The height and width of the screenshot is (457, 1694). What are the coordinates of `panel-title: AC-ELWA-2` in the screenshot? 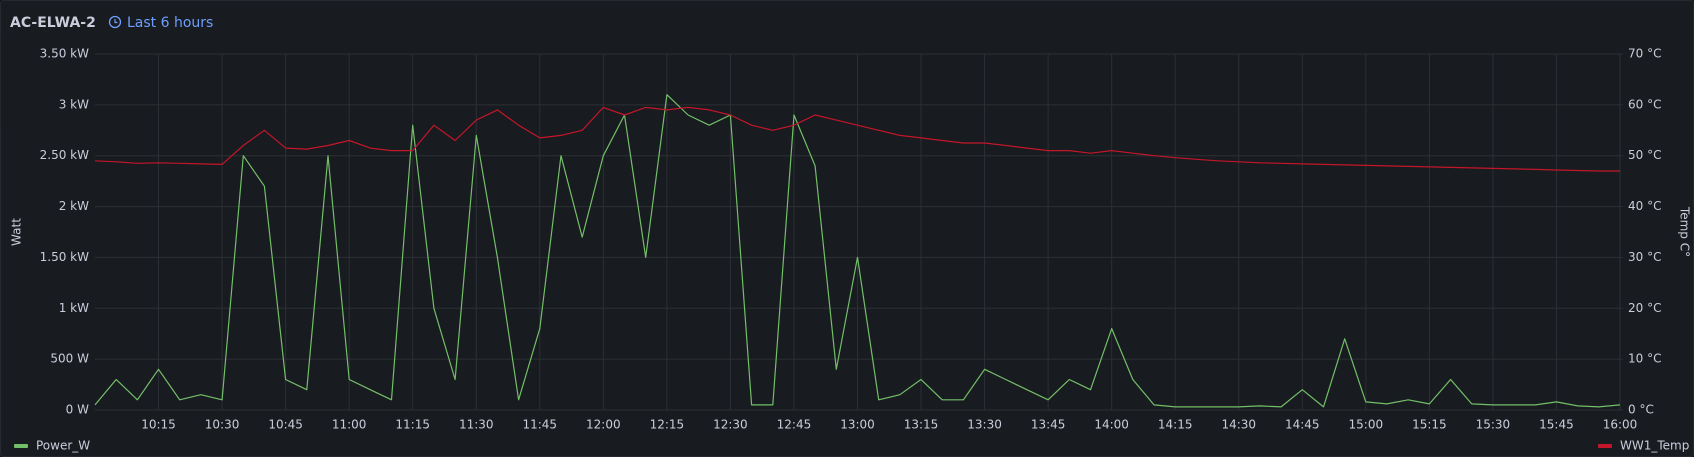 It's located at (53, 23).